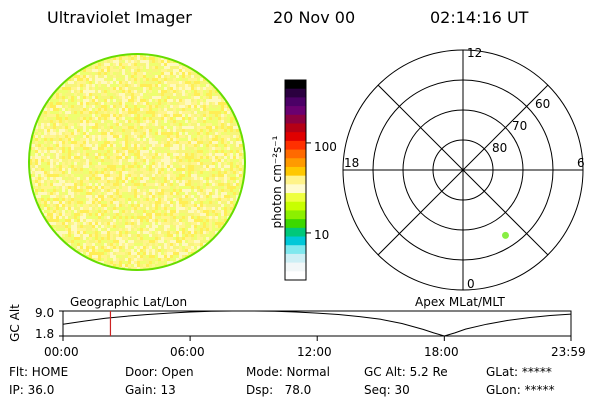 Image resolution: width=600 pixels, height=400 pixels. I want to click on orbit-title-right: Apex MLat/MLT, so click(460, 302).